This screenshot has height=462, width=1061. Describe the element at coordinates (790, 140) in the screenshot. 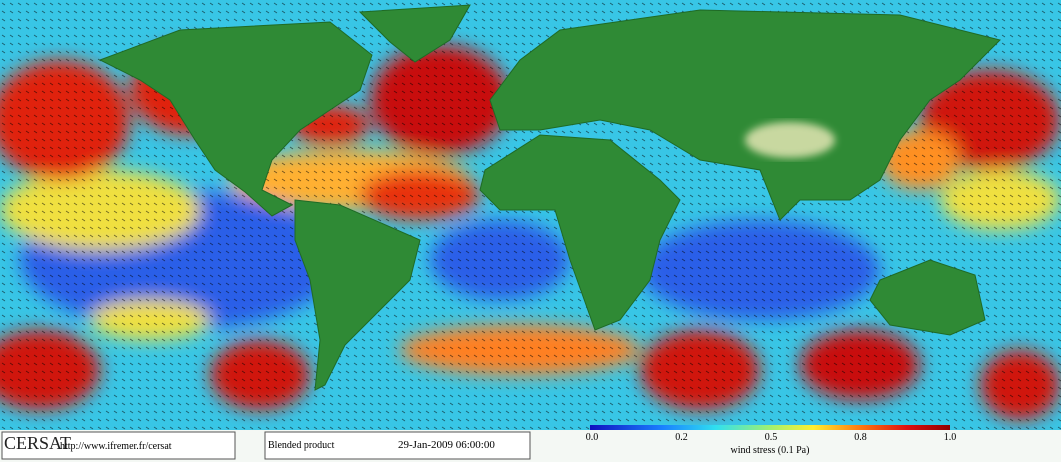

I see `tibet-plateau` at that location.